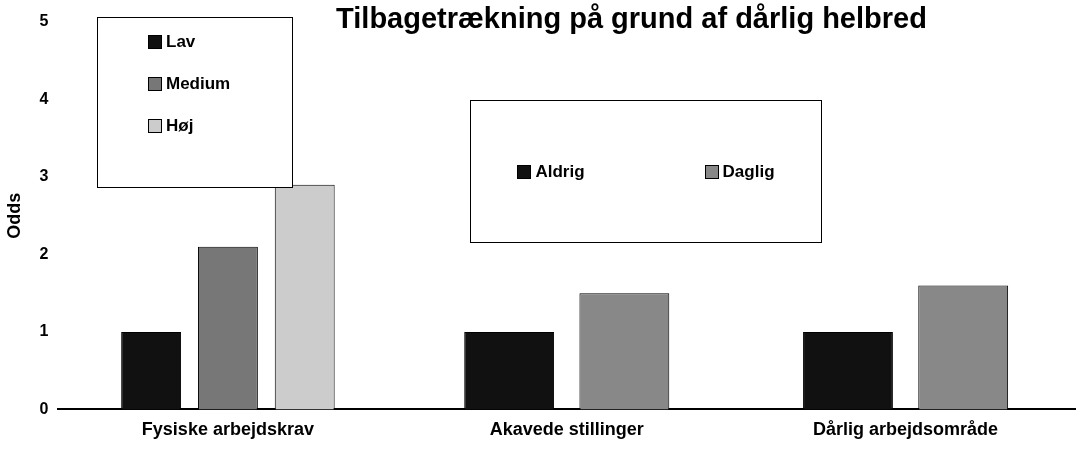 The width and height of the screenshot is (1083, 455). Describe the element at coordinates (748, 171) in the screenshot. I see `legend-label: Daglig` at that location.